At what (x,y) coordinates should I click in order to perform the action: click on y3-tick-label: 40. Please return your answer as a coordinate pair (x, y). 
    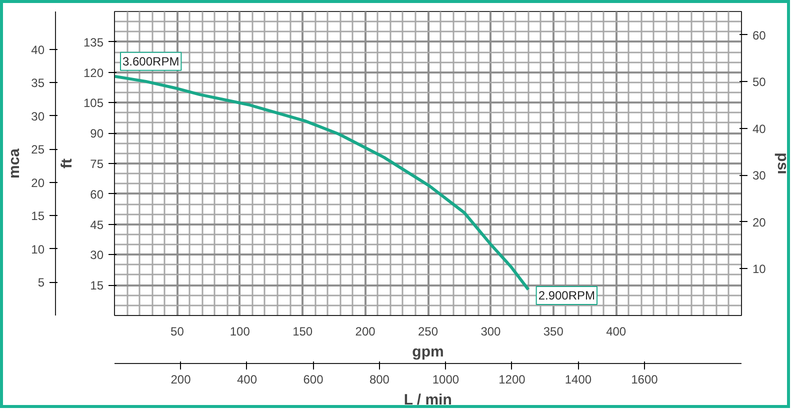
    Looking at the image, I should click on (759, 129).